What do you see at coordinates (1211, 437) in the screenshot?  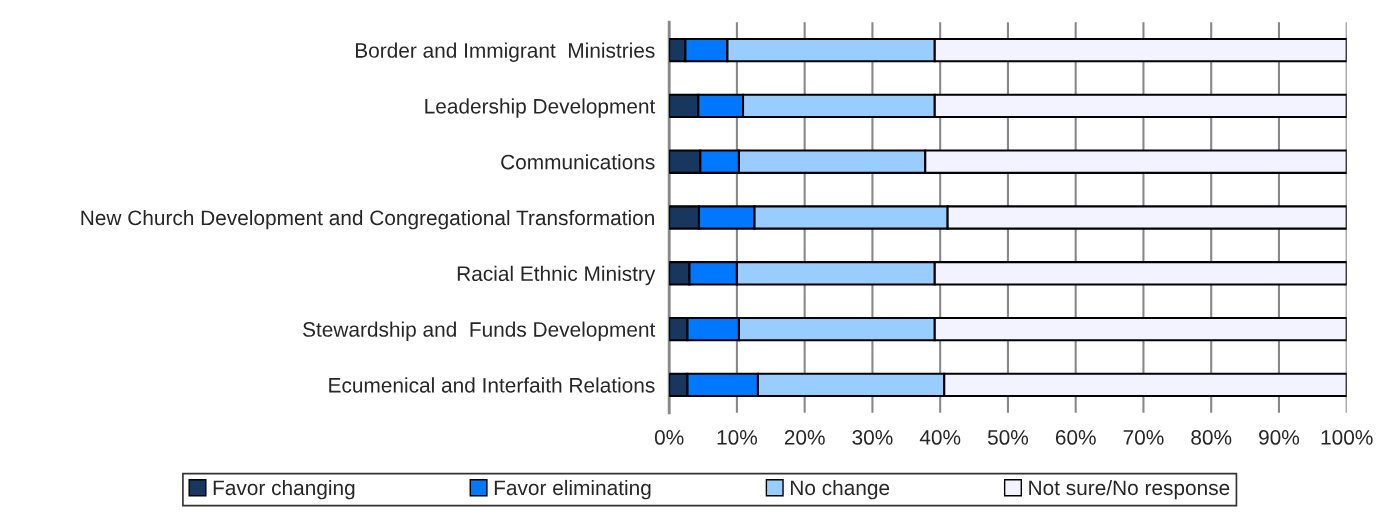 I see `x-tick-label: 80%` at bounding box center [1211, 437].